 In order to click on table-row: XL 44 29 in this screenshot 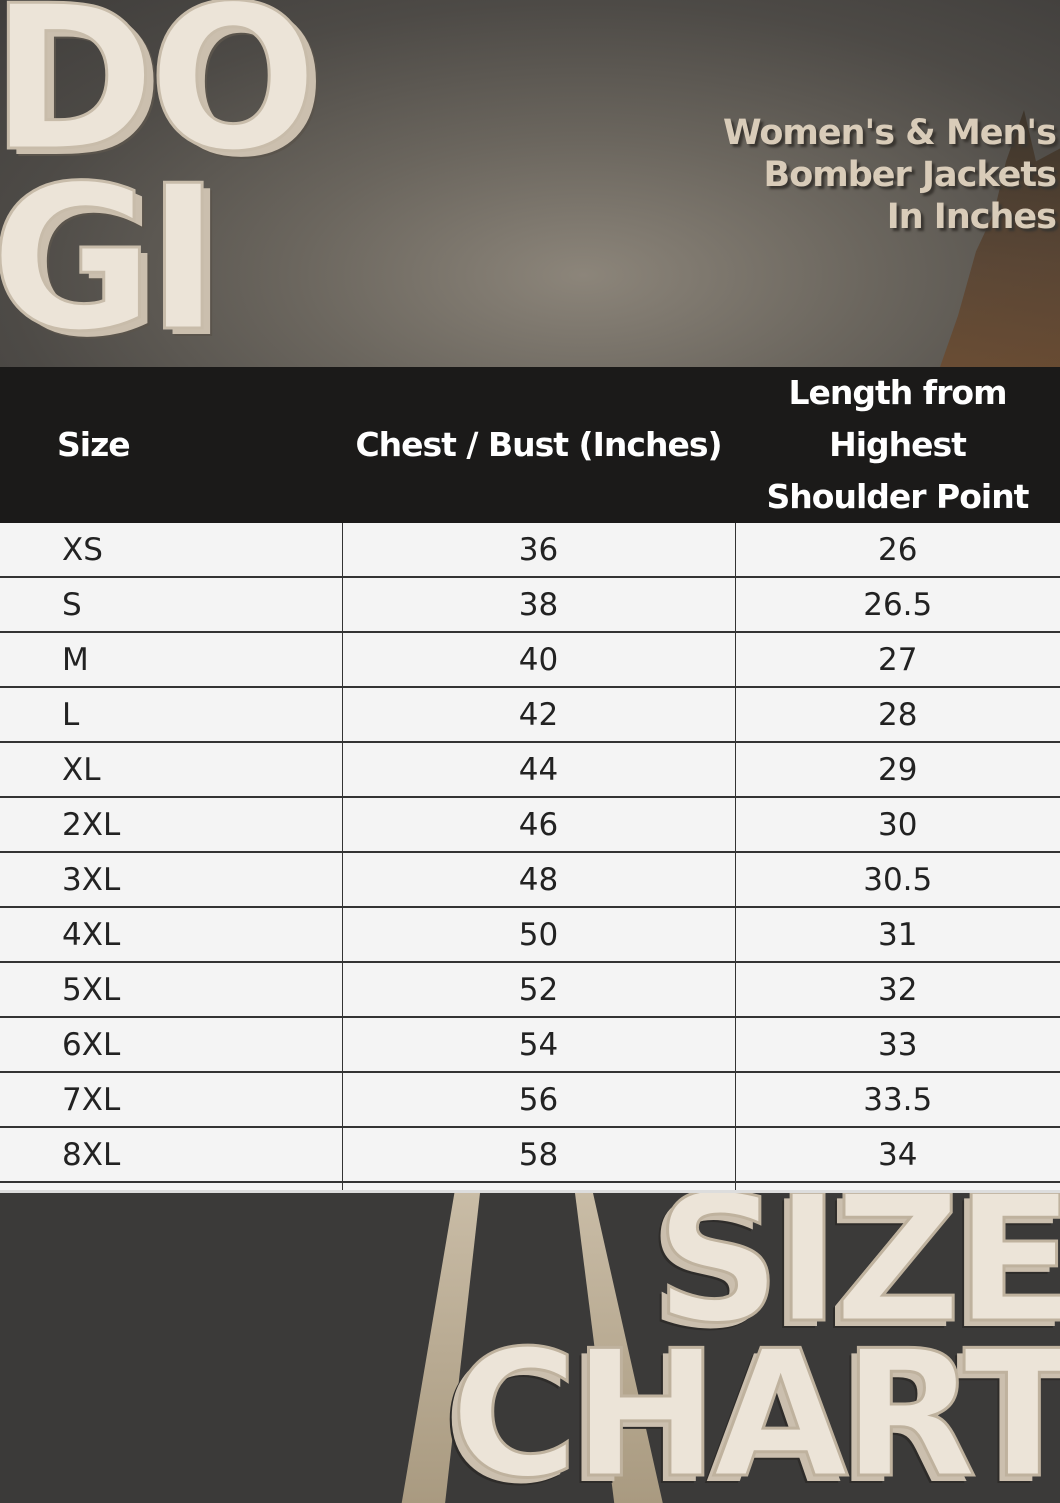, I will do `click(530, 770)`.